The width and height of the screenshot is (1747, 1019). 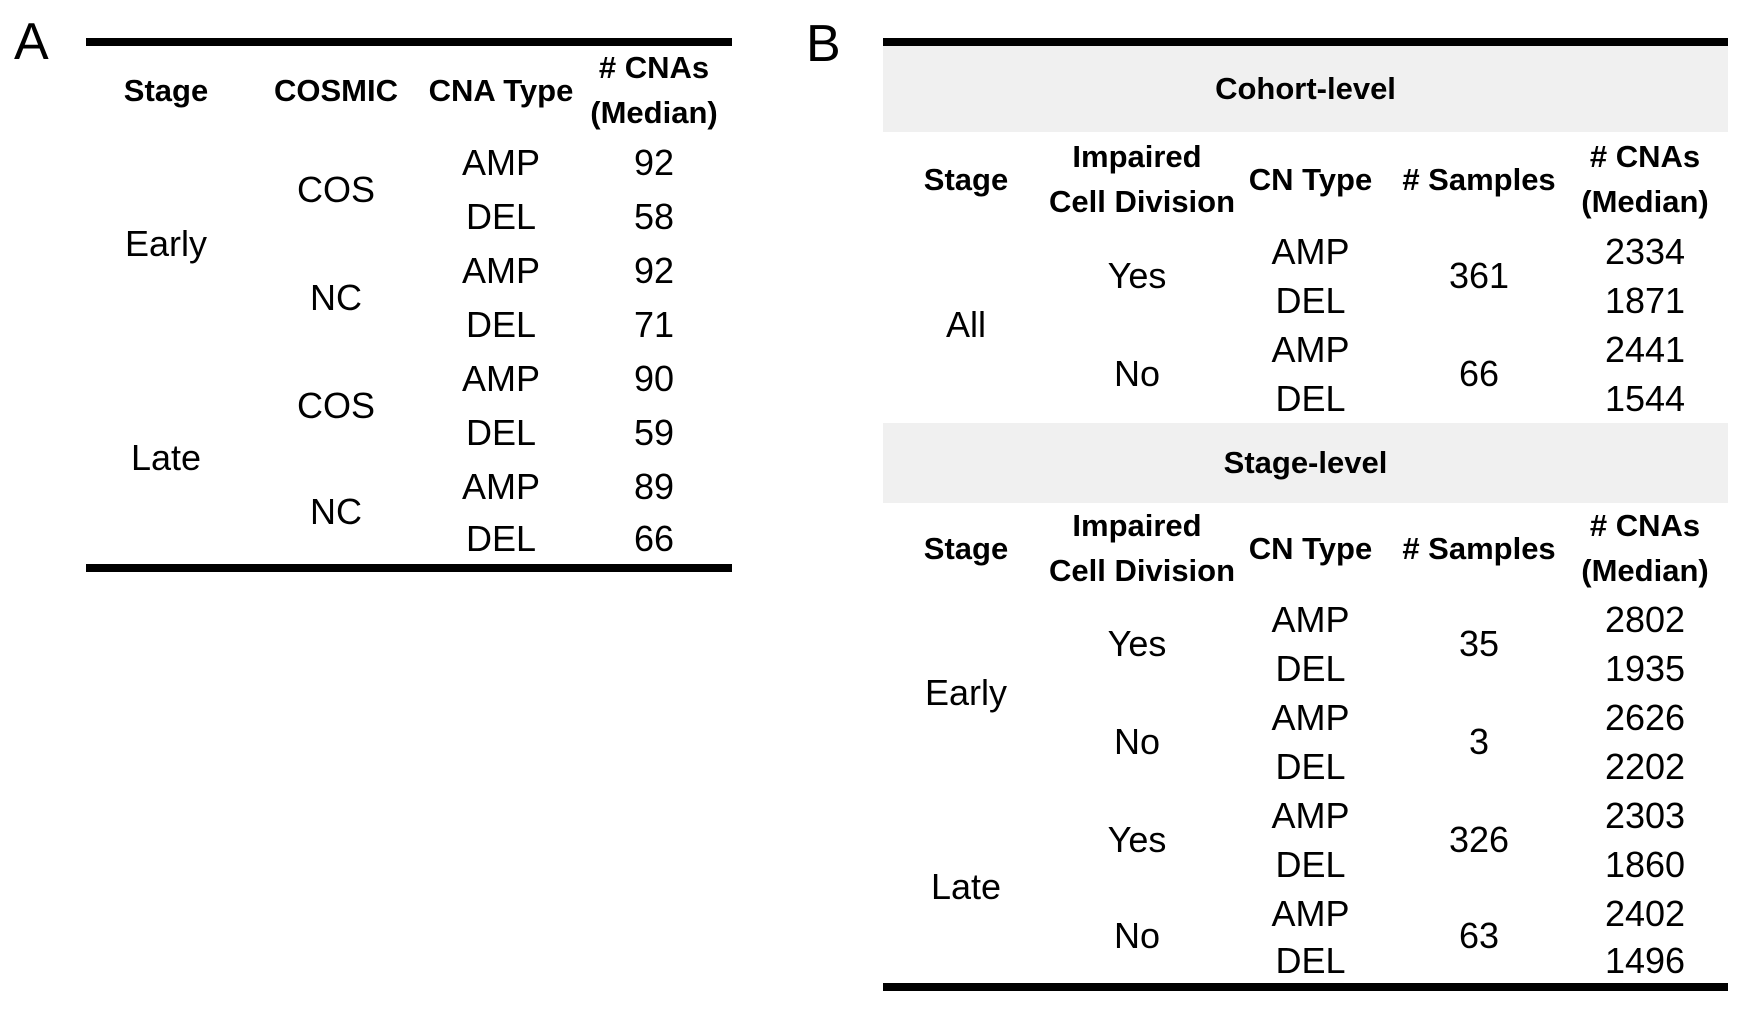 I want to click on cnas-median-cell: 2626, so click(x=1645, y=717).